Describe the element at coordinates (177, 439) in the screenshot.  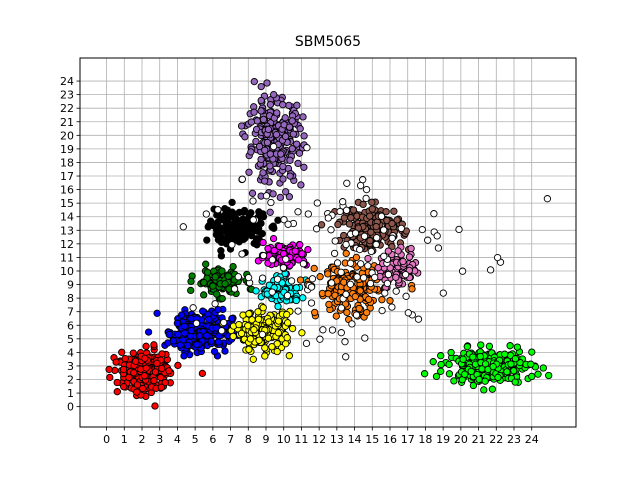
I see `x-tick-label: 4` at that location.